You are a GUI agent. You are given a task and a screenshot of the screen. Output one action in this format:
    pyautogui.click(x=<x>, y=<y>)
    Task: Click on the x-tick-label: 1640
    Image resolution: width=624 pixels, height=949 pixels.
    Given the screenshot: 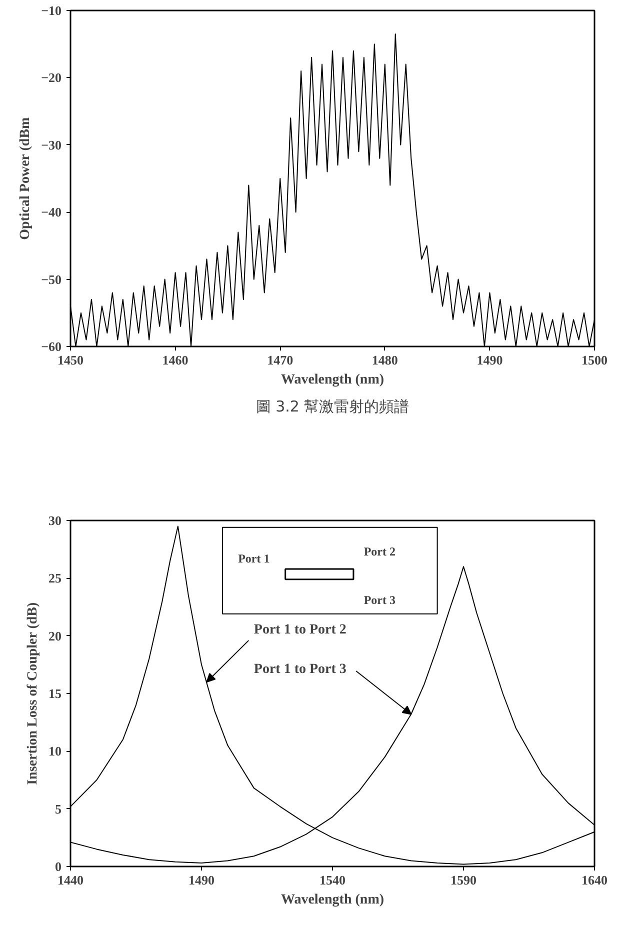 What is the action you would take?
    pyautogui.click(x=595, y=880)
    